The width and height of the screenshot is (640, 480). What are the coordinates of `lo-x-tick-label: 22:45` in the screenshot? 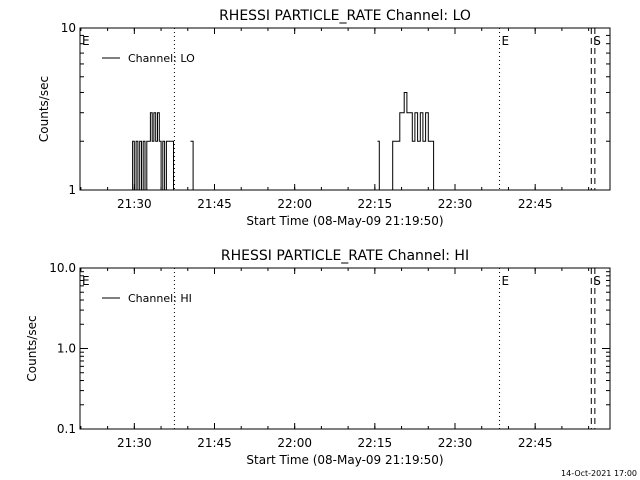 It's located at (535, 204).